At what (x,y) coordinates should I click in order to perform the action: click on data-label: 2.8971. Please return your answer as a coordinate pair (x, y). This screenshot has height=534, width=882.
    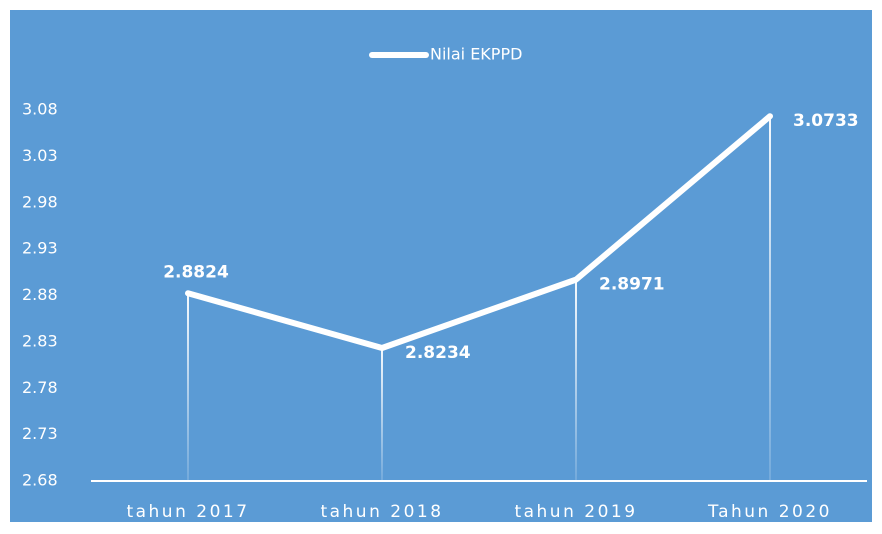
    Looking at the image, I should click on (632, 285).